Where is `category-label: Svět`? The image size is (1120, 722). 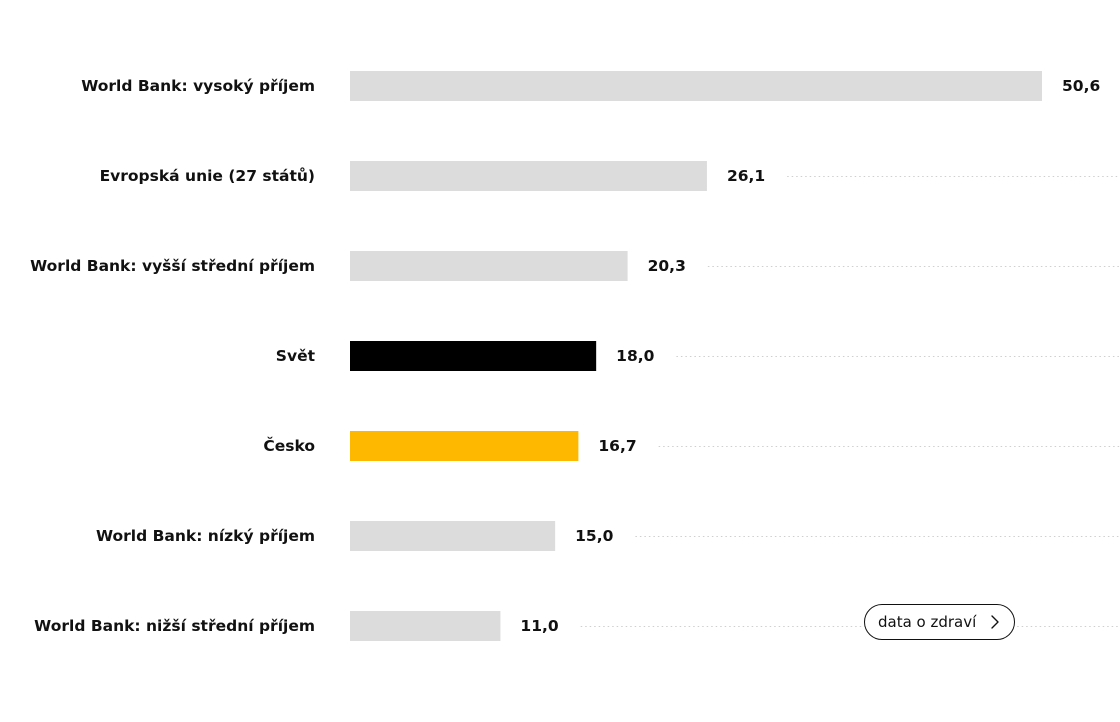 category-label: Svět is located at coordinates (296, 356).